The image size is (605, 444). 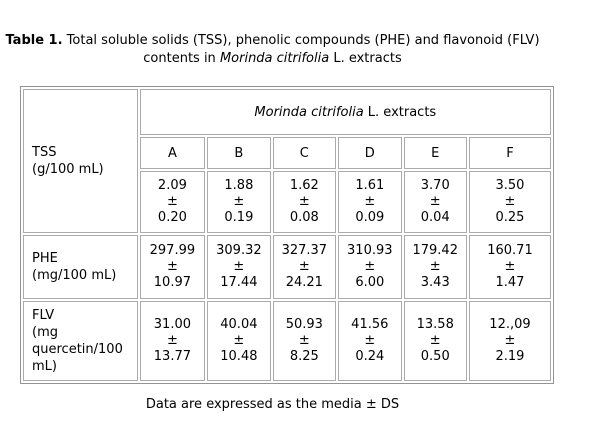 I want to click on cell-phe-a: 297.99 ± 10.97, so click(x=172, y=267).